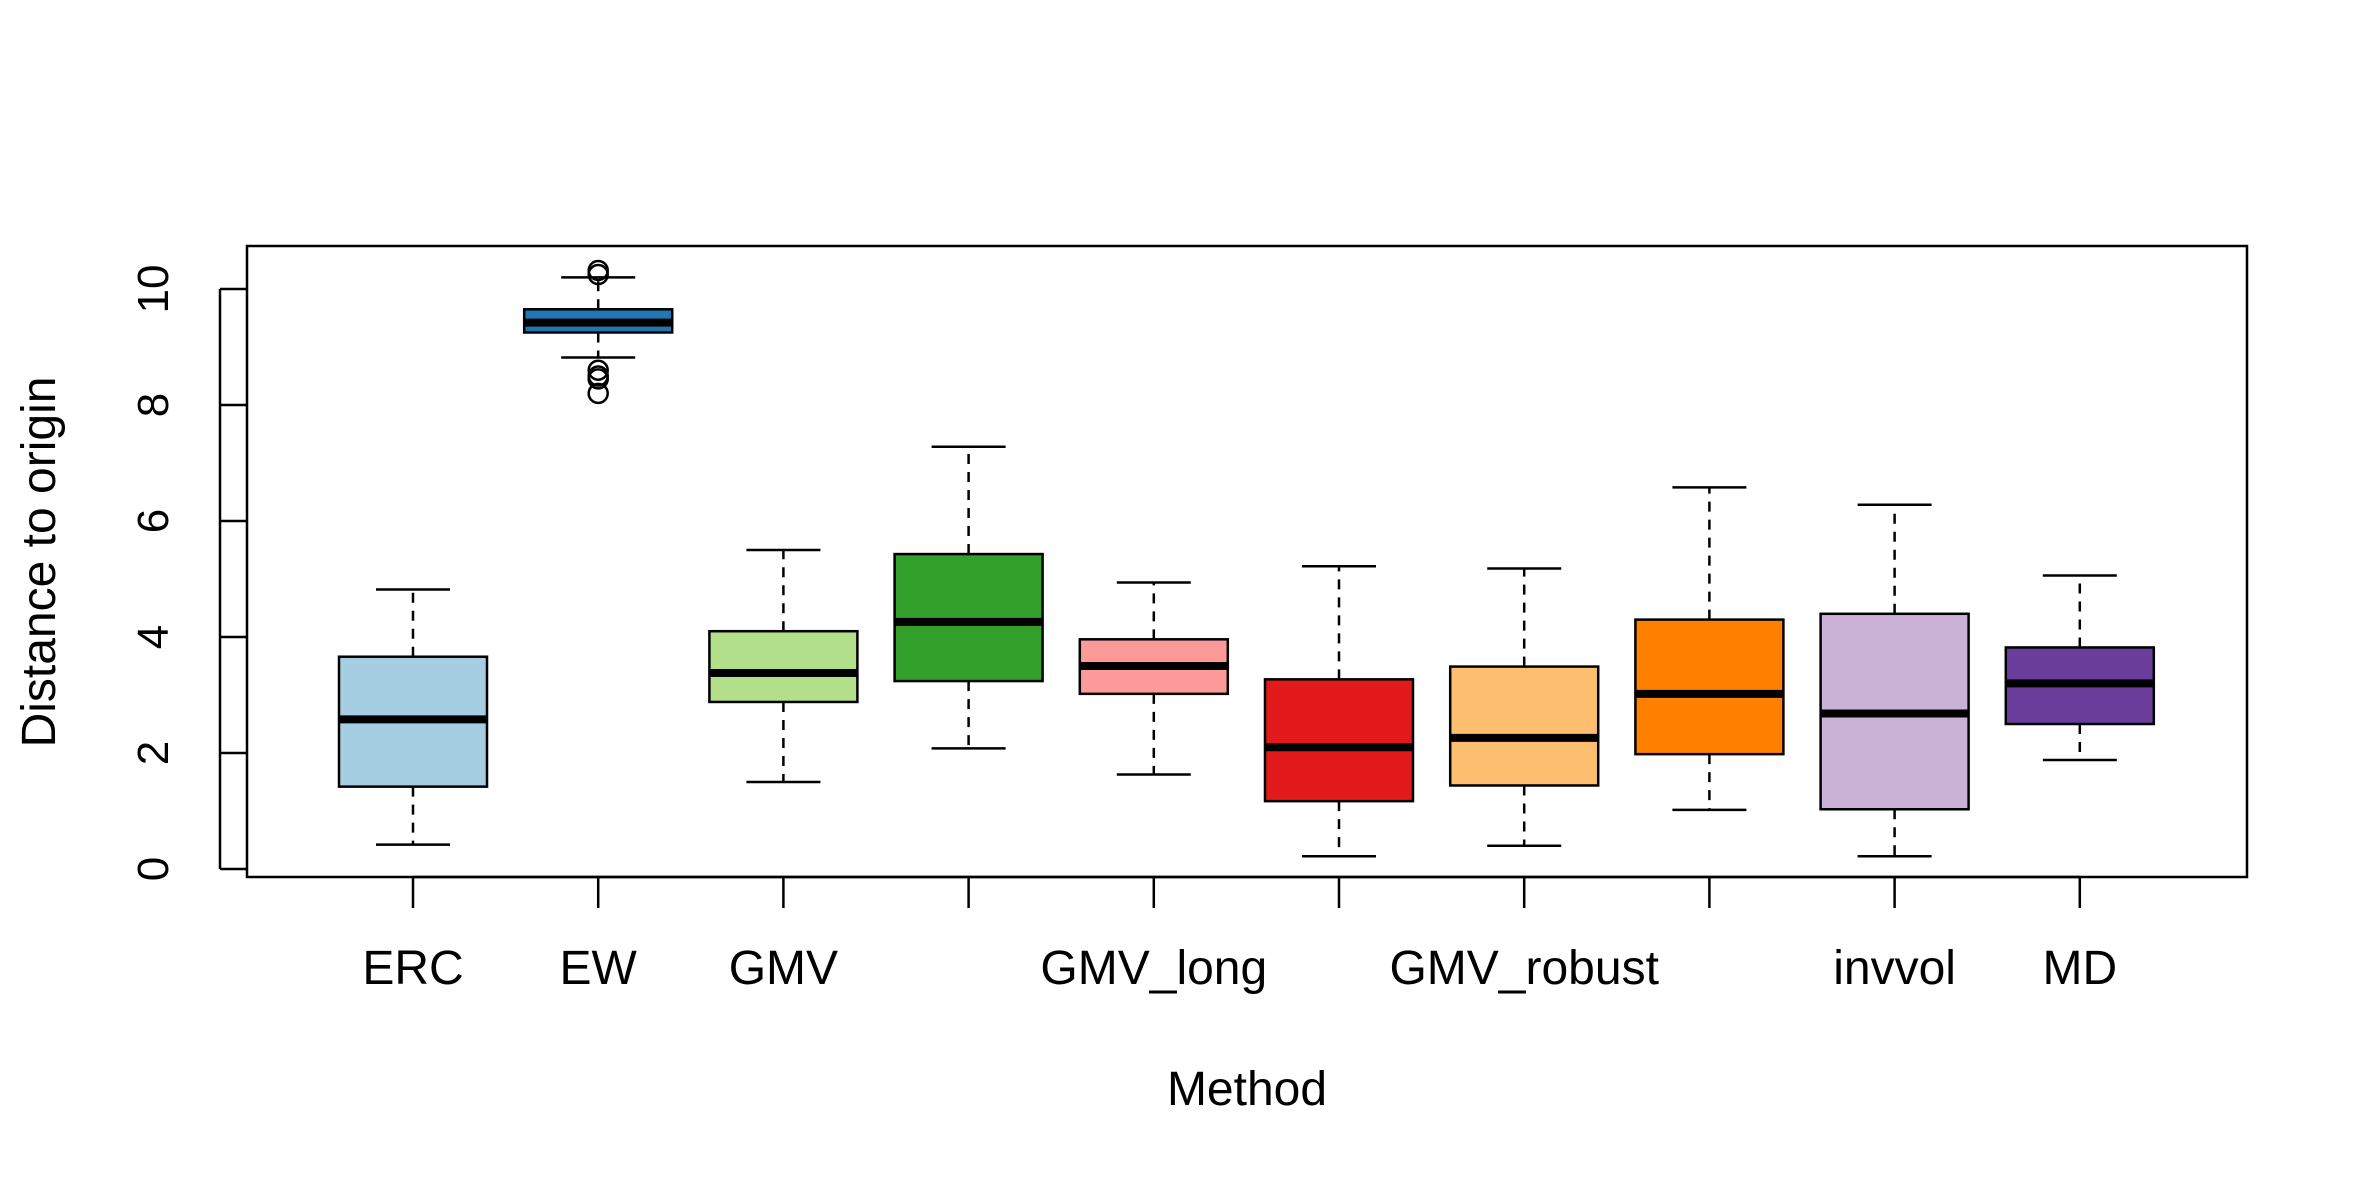 Image resolution: width=2362 pixels, height=1181 pixels. What do you see at coordinates (1247, 1089) in the screenshot?
I see `x-axis-title: Method` at bounding box center [1247, 1089].